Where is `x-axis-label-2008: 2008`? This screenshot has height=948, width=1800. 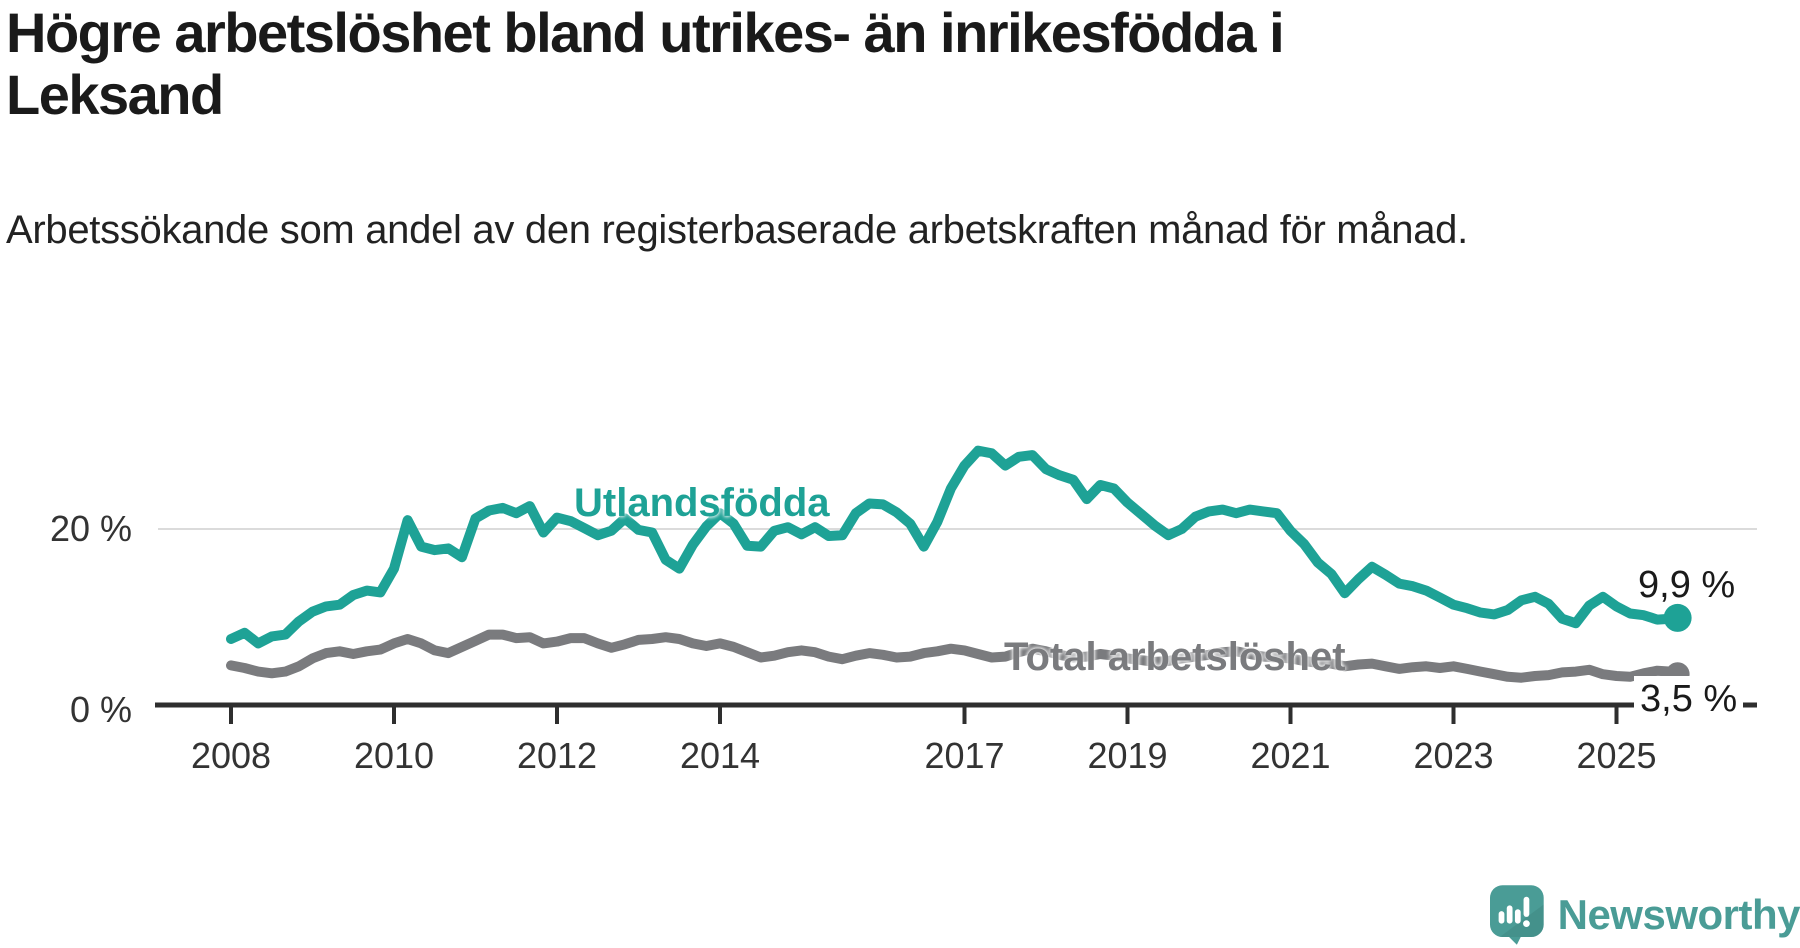
x-axis-label-2008: 2008 is located at coordinates (231, 755).